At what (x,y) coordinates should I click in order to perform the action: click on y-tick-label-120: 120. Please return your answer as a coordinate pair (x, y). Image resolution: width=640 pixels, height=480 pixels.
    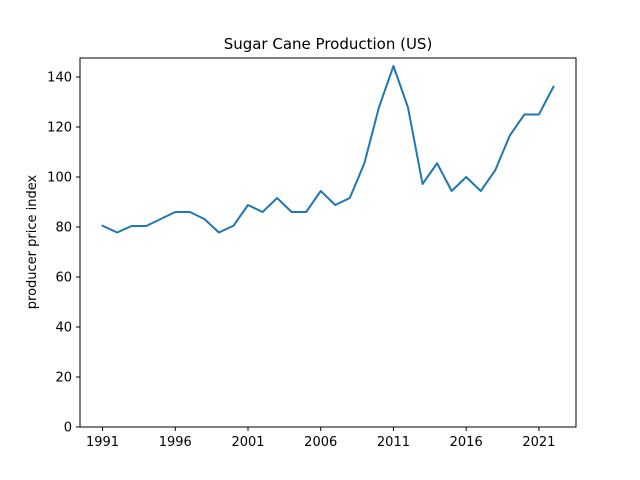
    Looking at the image, I should click on (59, 128).